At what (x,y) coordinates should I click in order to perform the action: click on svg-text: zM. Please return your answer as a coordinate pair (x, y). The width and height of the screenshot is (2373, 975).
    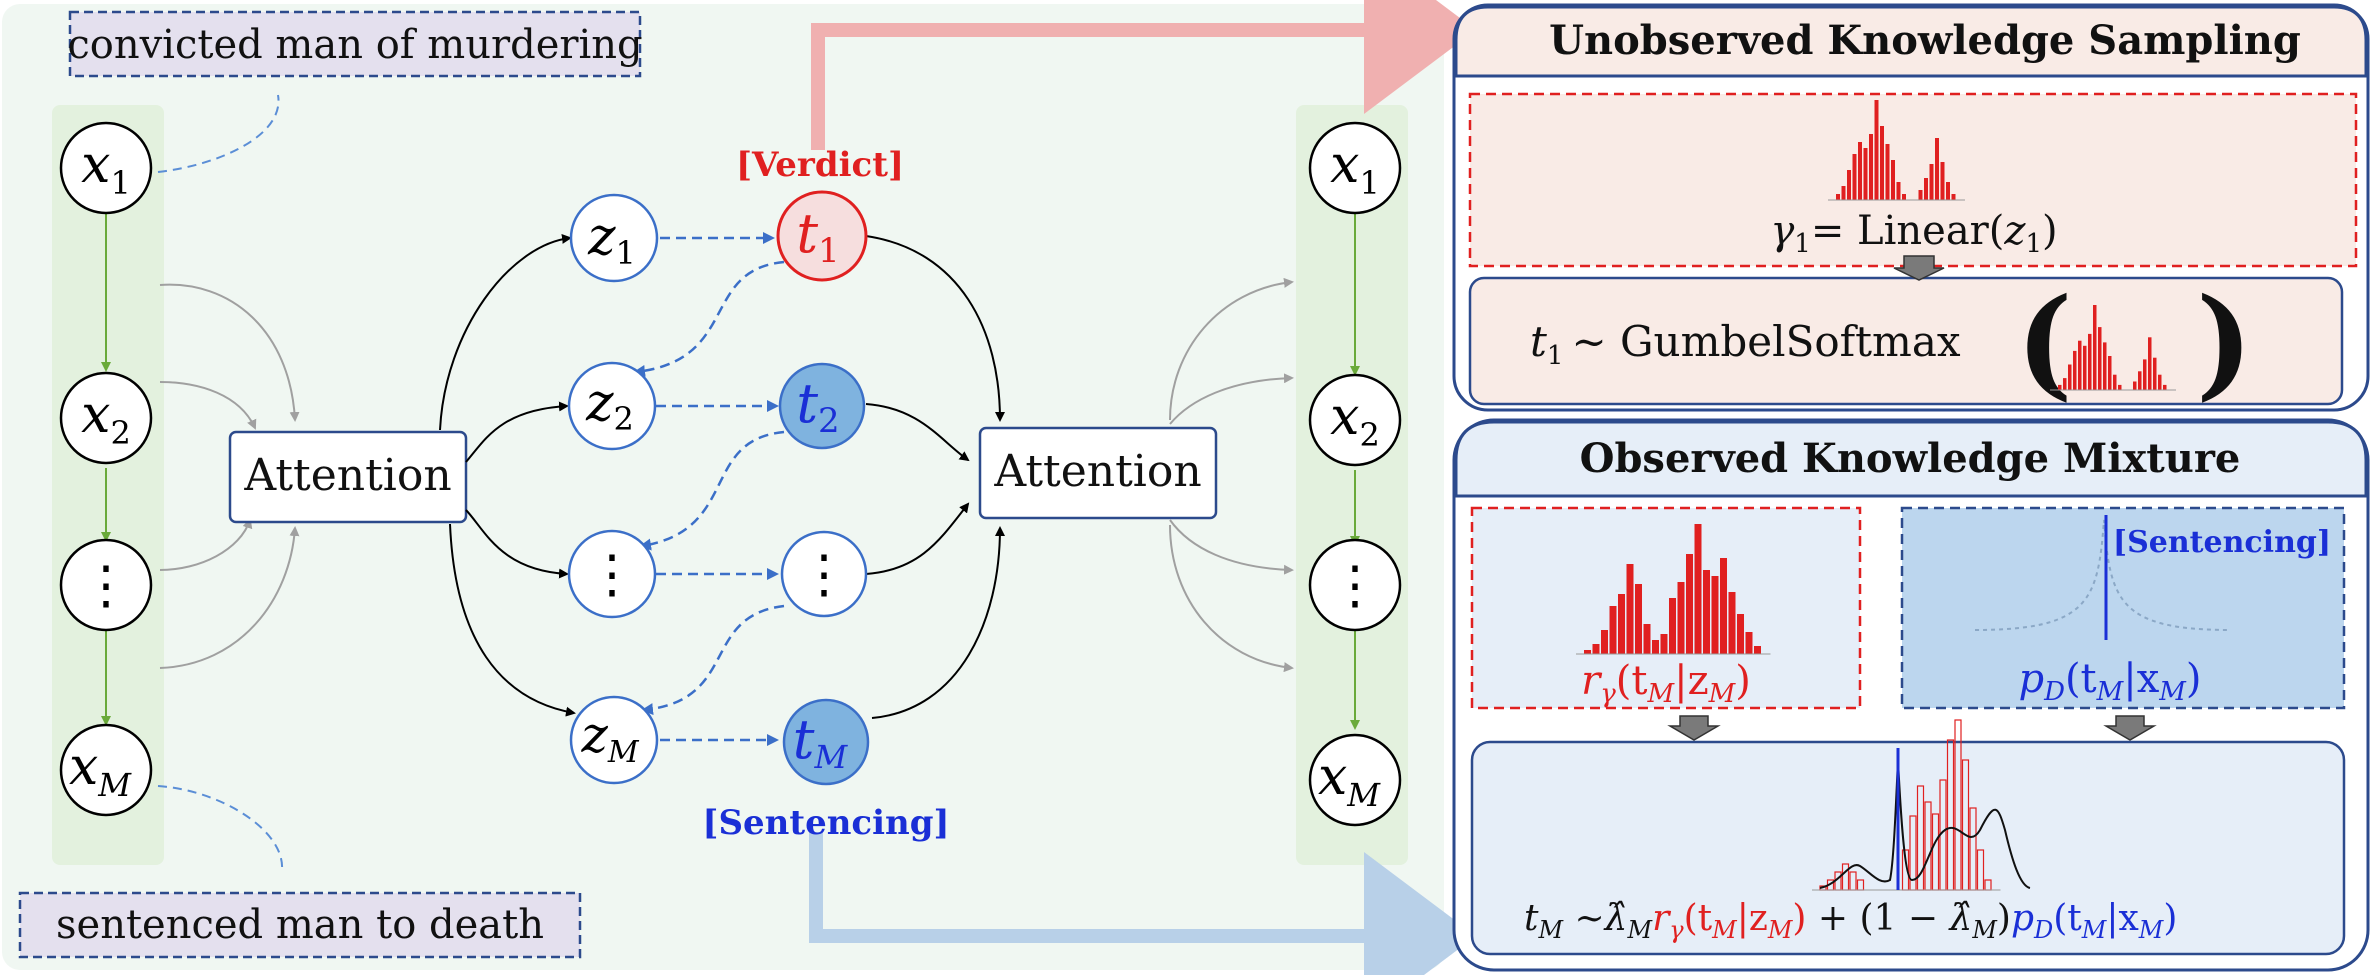
    Looking at the image, I should click on (609, 738).